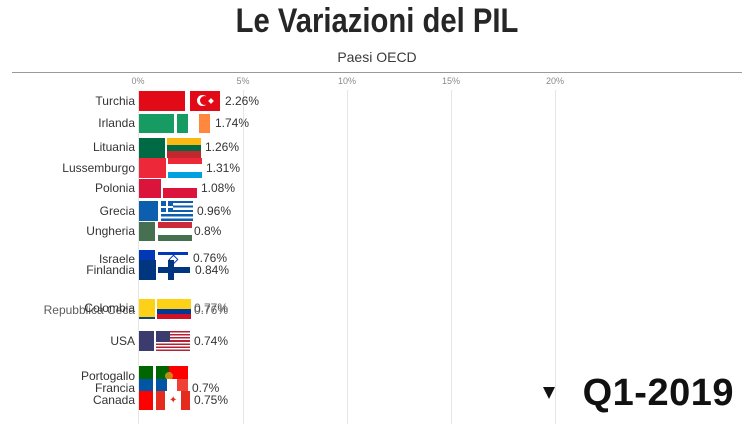 Image resolution: width=754 pixels, height=424 pixels. What do you see at coordinates (206, 388) in the screenshot?
I see `row-value-francia: 0.7%` at bounding box center [206, 388].